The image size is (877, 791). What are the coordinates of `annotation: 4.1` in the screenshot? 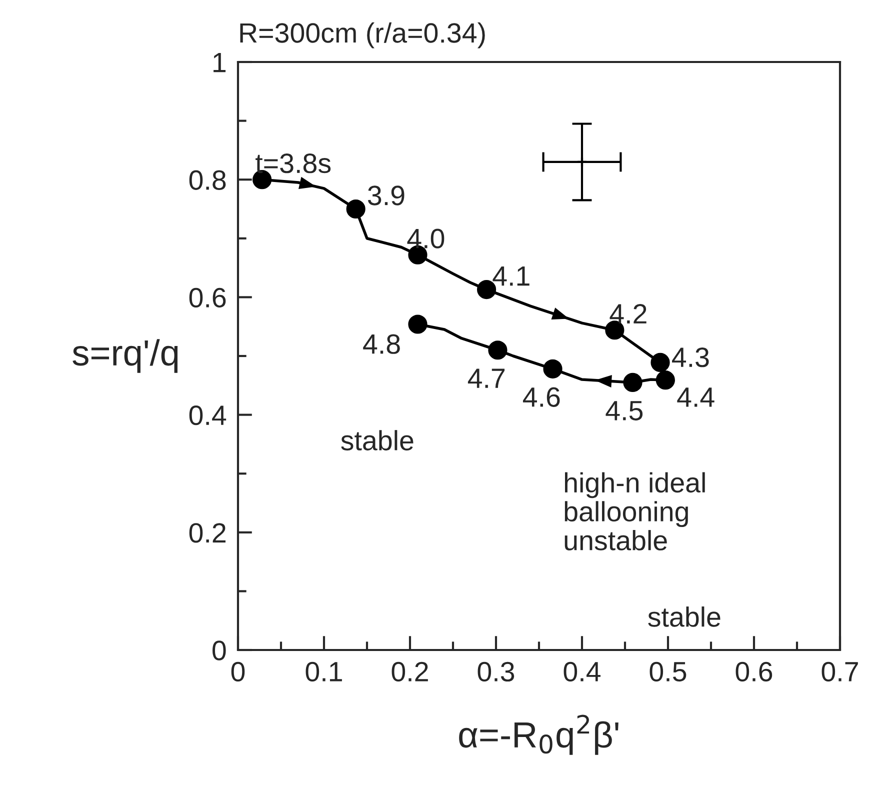 It's located at (511, 276).